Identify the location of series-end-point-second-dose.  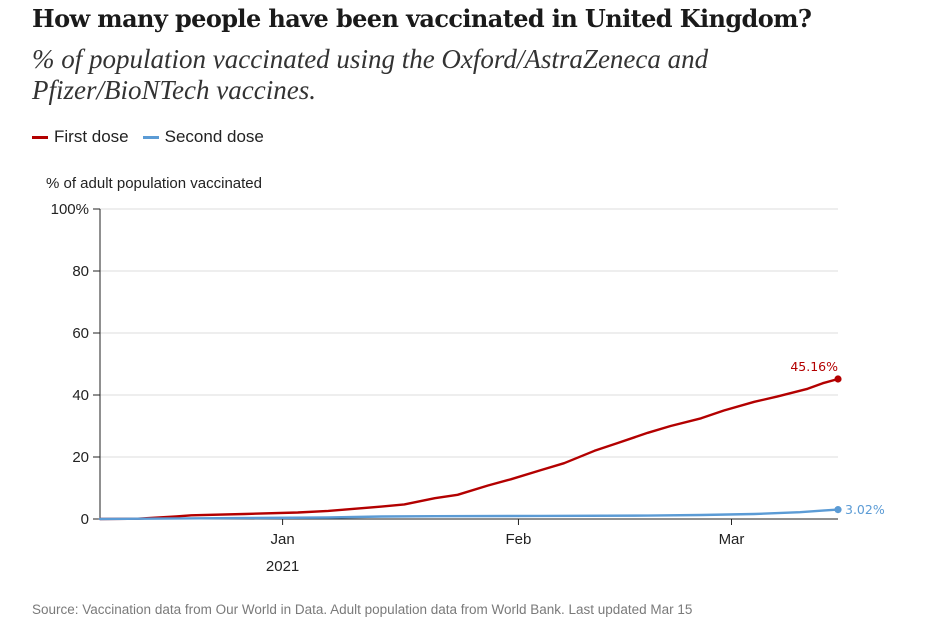
(838, 510).